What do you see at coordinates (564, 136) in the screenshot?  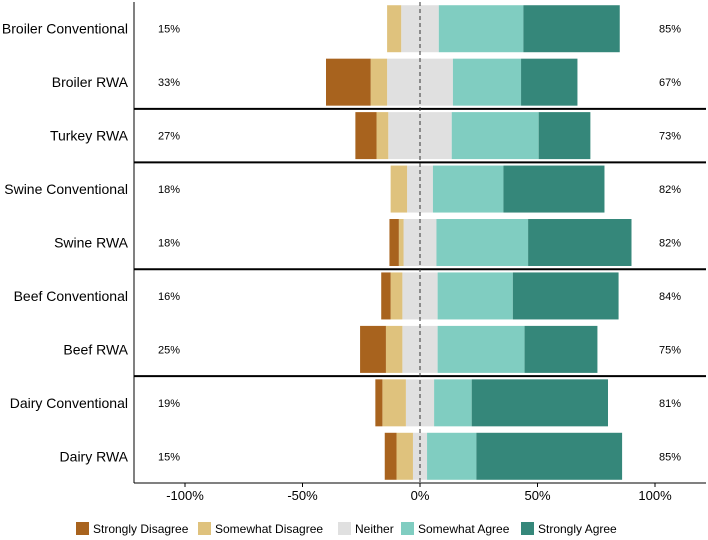 I see `bar-turkey-rwa-strongly-agree` at bounding box center [564, 136].